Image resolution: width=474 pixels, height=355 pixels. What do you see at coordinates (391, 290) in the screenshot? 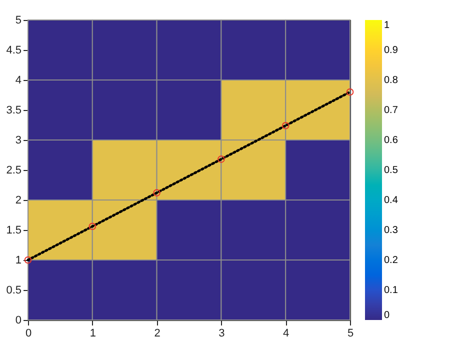
I see `color-bar-label: 0.1` at bounding box center [391, 290].